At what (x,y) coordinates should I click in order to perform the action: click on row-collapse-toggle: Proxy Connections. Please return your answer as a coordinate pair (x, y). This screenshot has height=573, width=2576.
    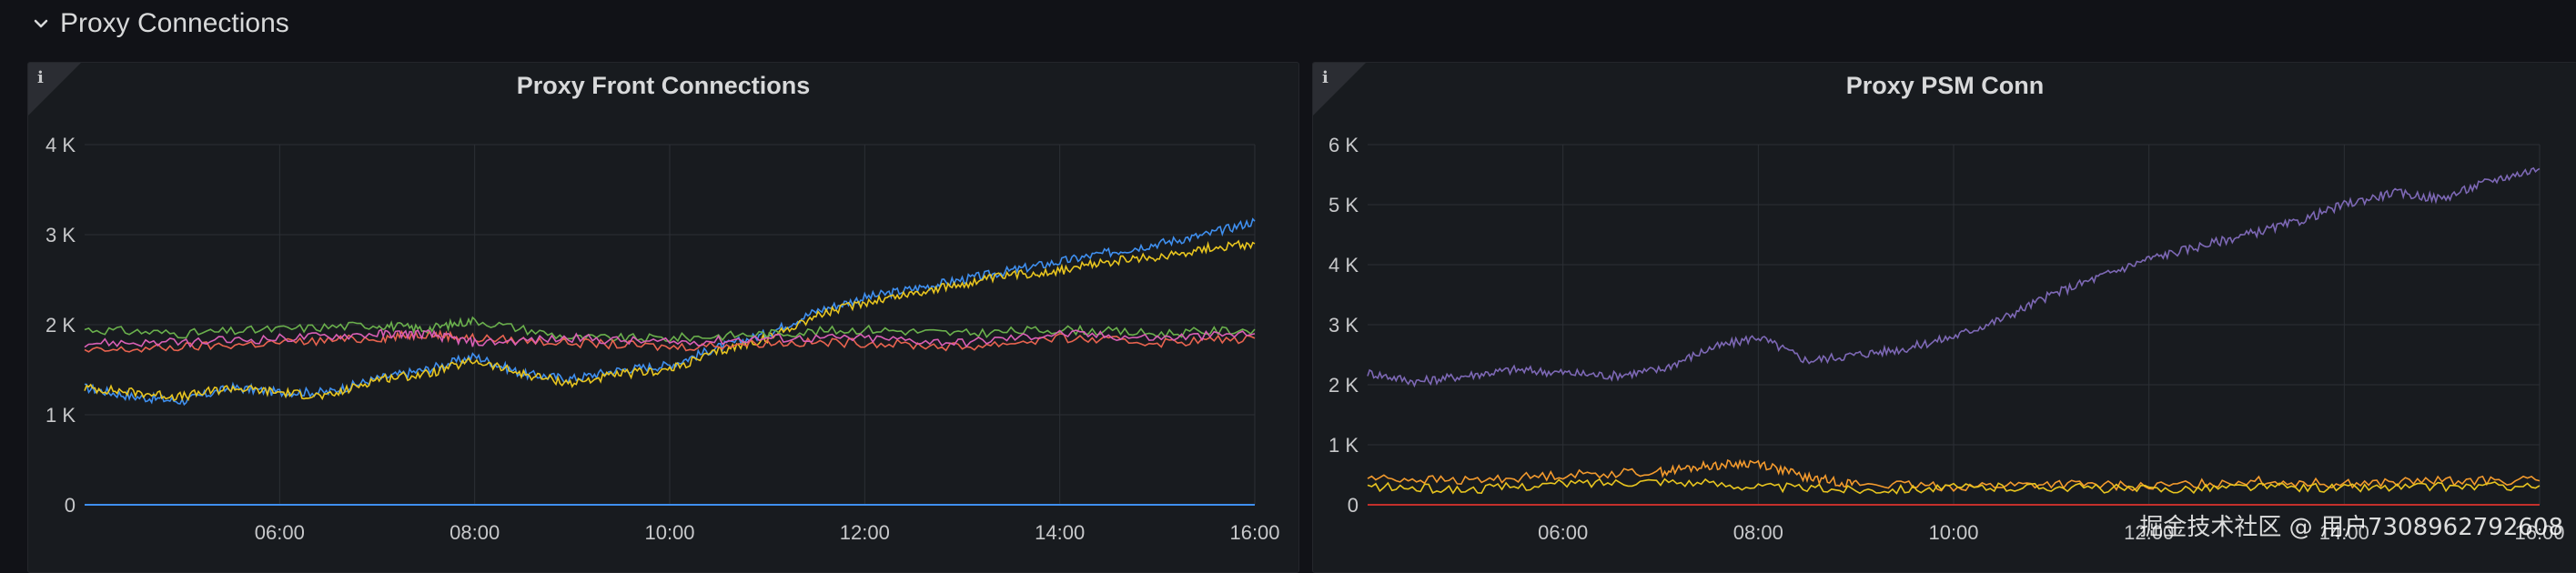
    Looking at the image, I should click on (160, 24).